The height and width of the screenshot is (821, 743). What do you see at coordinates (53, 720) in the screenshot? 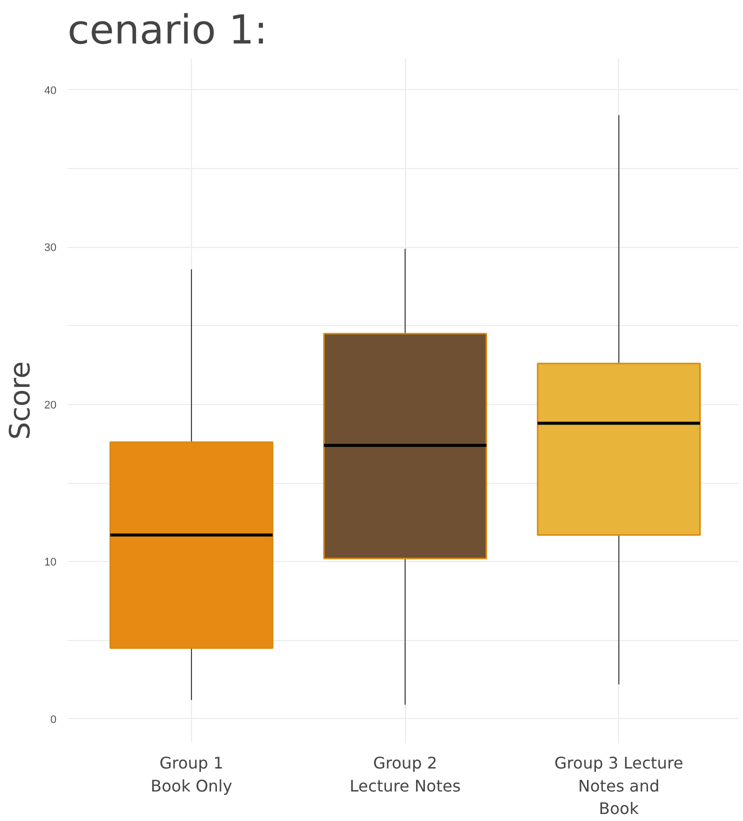
I see `y-tick-label: 0` at bounding box center [53, 720].